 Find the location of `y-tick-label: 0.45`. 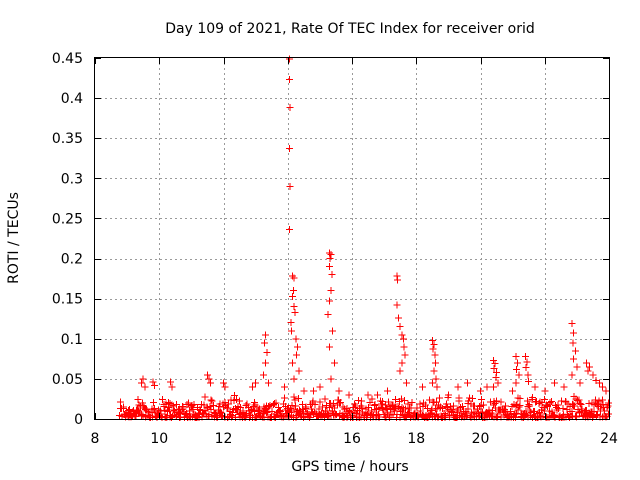

y-tick-label: 0.45 is located at coordinates (67, 59).